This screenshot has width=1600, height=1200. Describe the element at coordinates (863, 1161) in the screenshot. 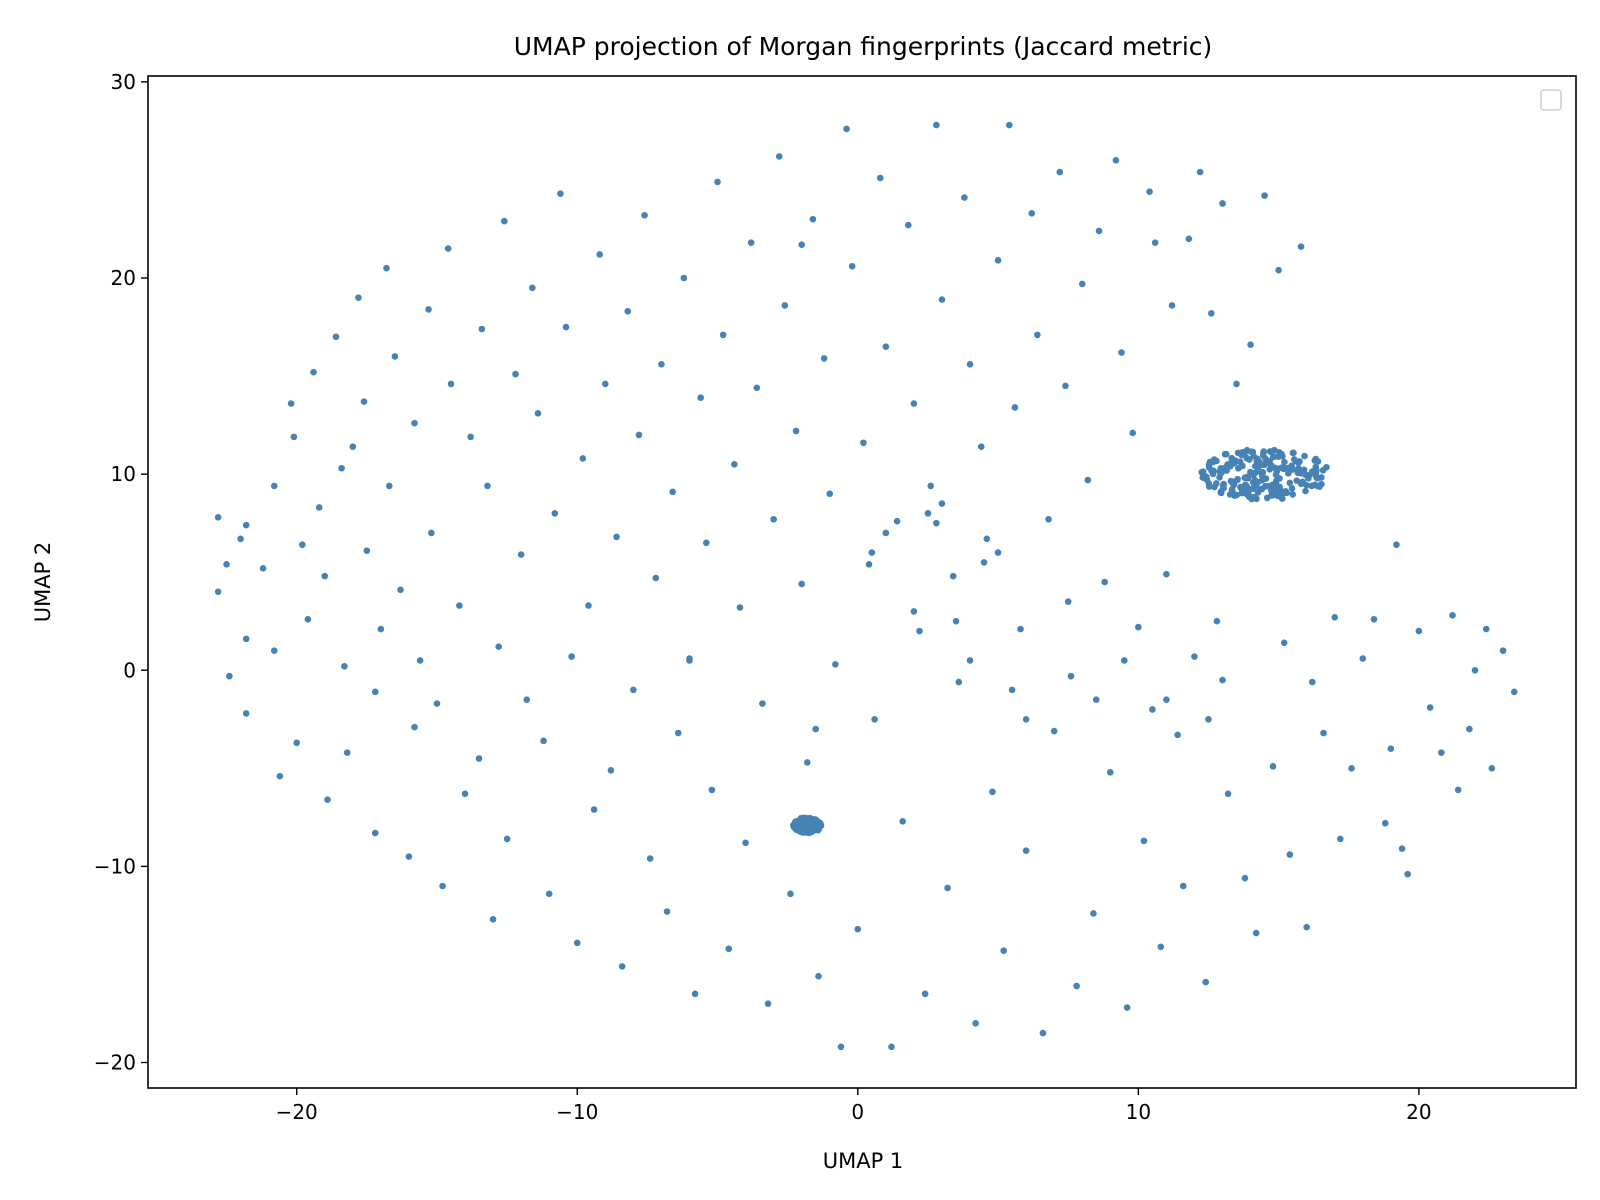

I see `x-axis-label: UMAP 1` at that location.